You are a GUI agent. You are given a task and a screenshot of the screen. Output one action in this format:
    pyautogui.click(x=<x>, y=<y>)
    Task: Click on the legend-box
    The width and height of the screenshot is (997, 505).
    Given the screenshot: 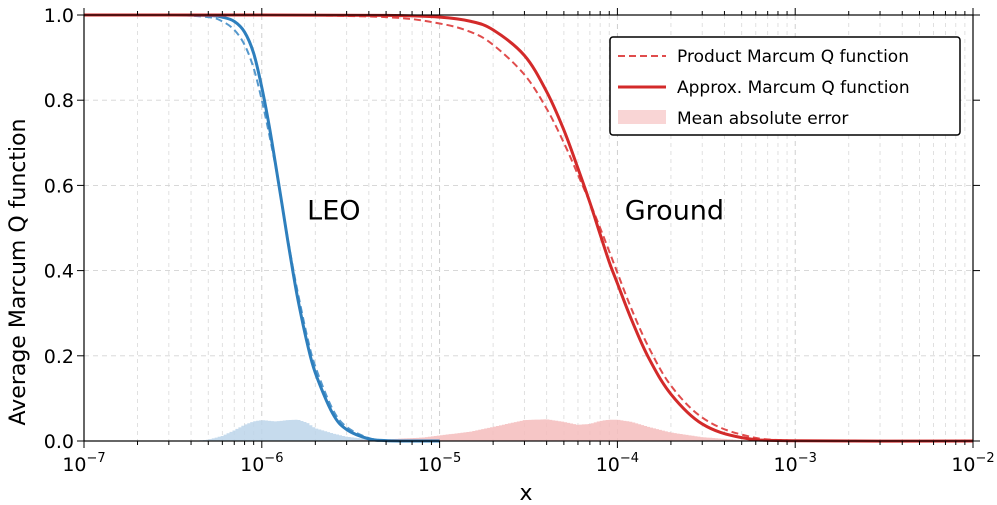 What is the action you would take?
    pyautogui.click(x=785, y=86)
    